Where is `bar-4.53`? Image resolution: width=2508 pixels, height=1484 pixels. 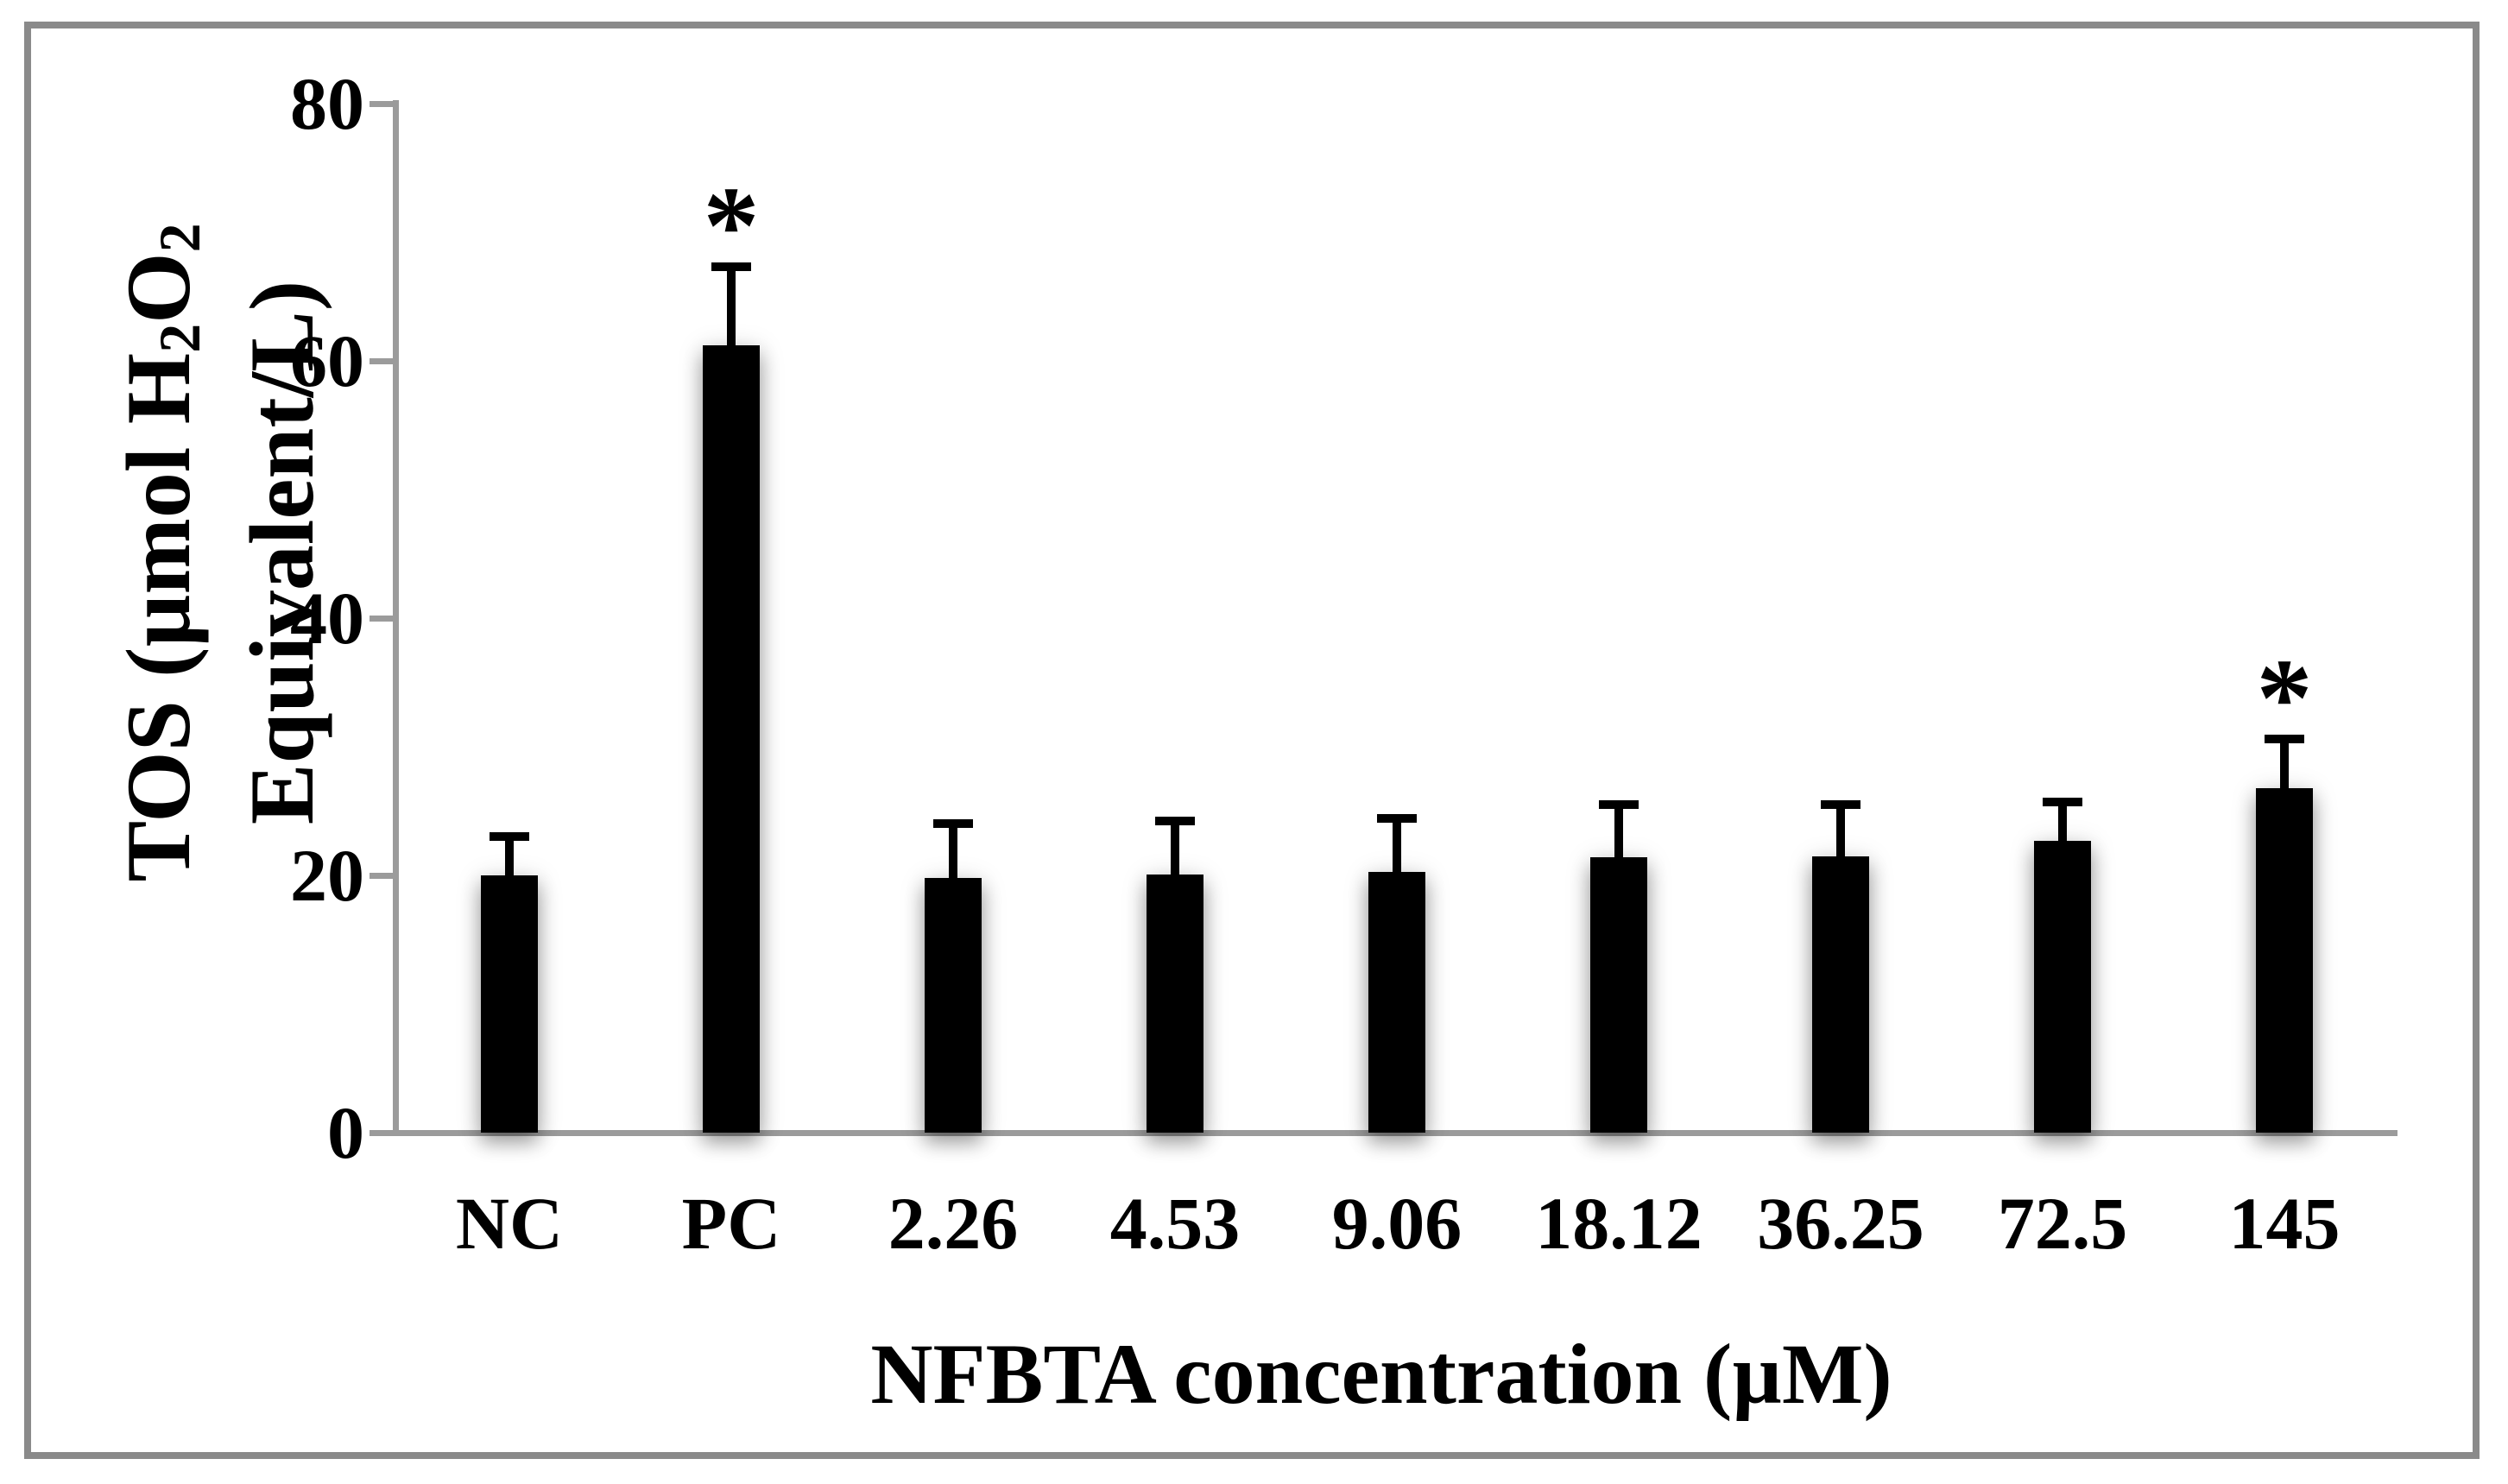
bar-4.53 is located at coordinates (1175, 1003).